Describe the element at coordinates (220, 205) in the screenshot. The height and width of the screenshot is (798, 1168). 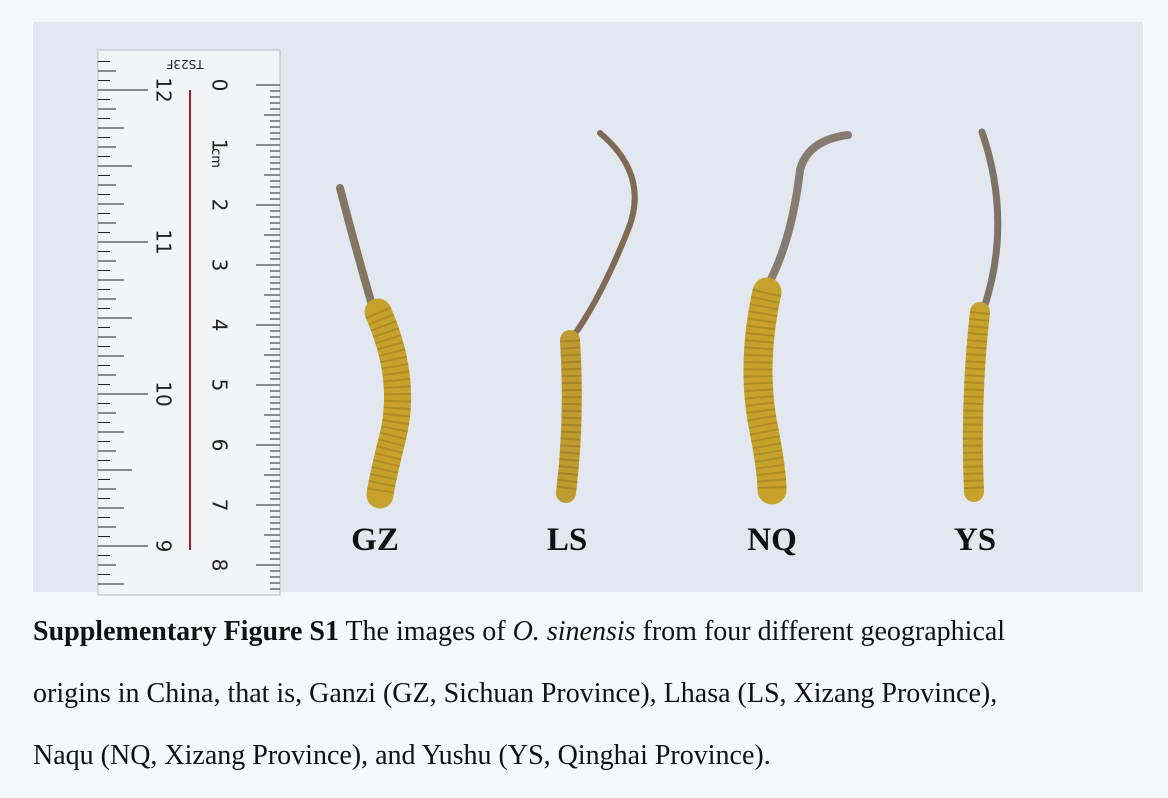
I see `cm-label: 2` at that location.